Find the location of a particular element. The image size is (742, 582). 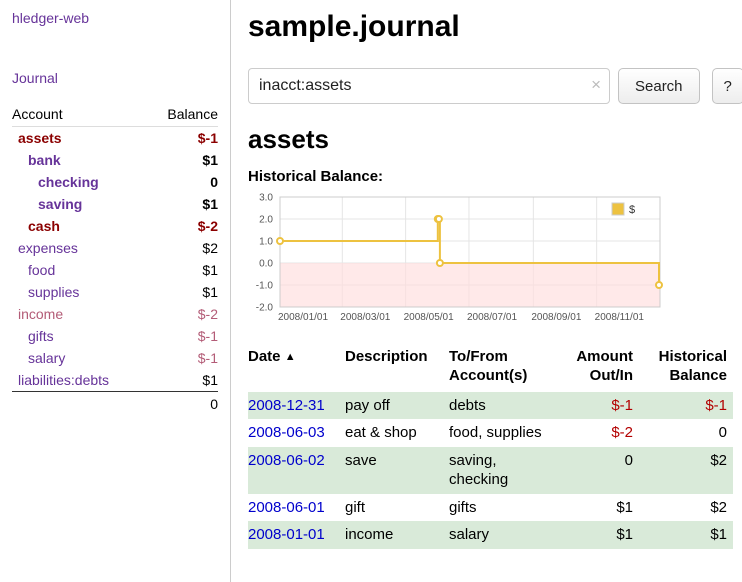

transaction-date-link: 2008-06-01 is located at coordinates (286, 507).